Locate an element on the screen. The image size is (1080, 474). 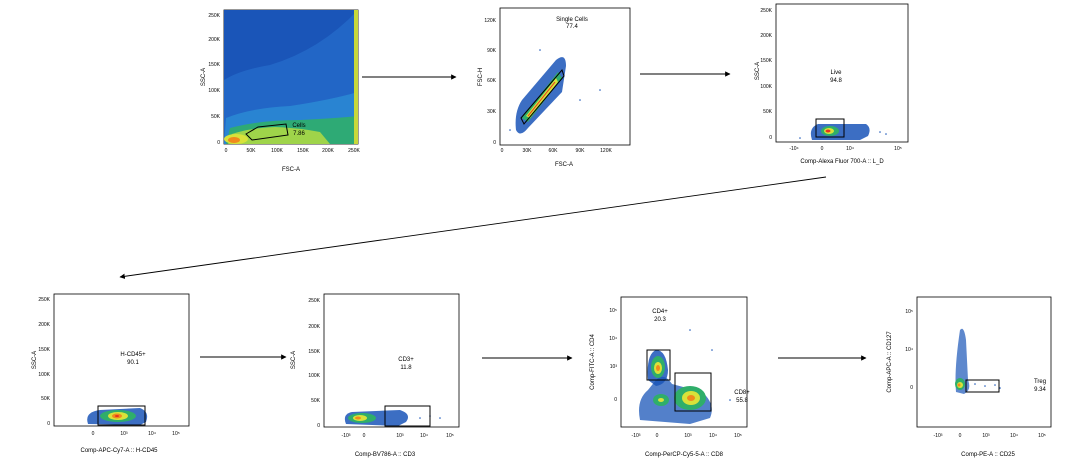
x-tick-label: 250K is located at coordinates (354, 151).